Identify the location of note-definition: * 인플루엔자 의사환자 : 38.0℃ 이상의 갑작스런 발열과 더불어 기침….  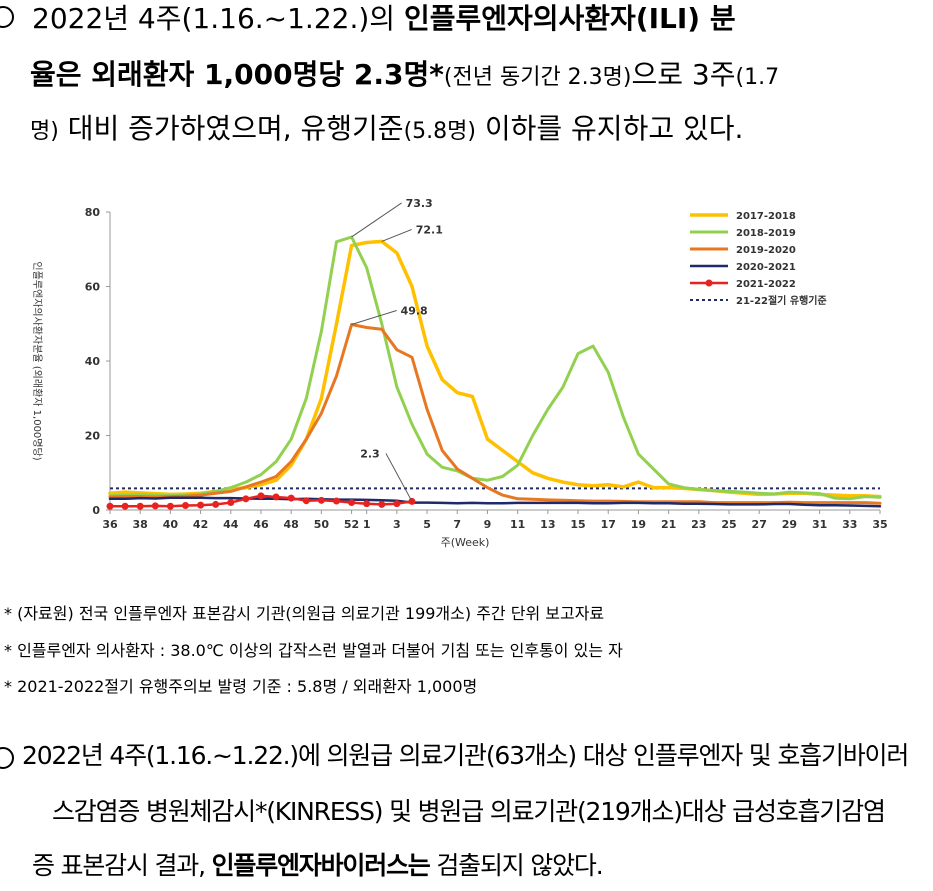
(313, 650).